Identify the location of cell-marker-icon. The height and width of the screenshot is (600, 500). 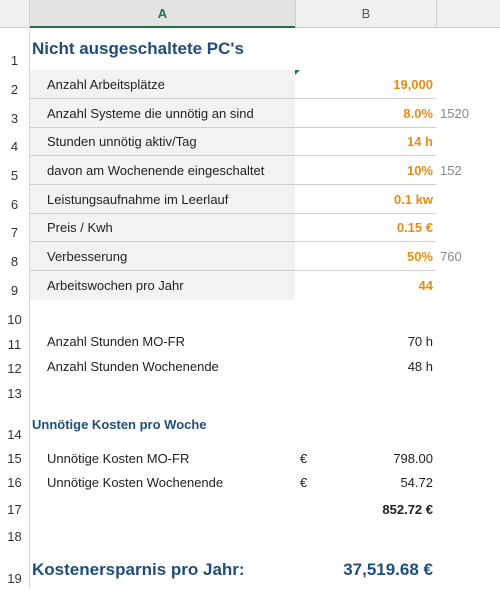
(297, 72).